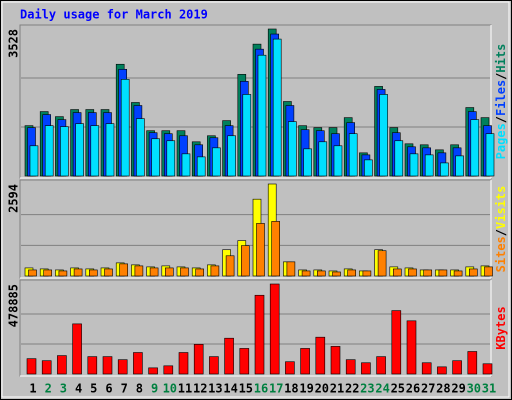 This screenshot has width=512, height=400. Describe the element at coordinates (276, 389) in the screenshot. I see `x-tick-label: 17` at that location.